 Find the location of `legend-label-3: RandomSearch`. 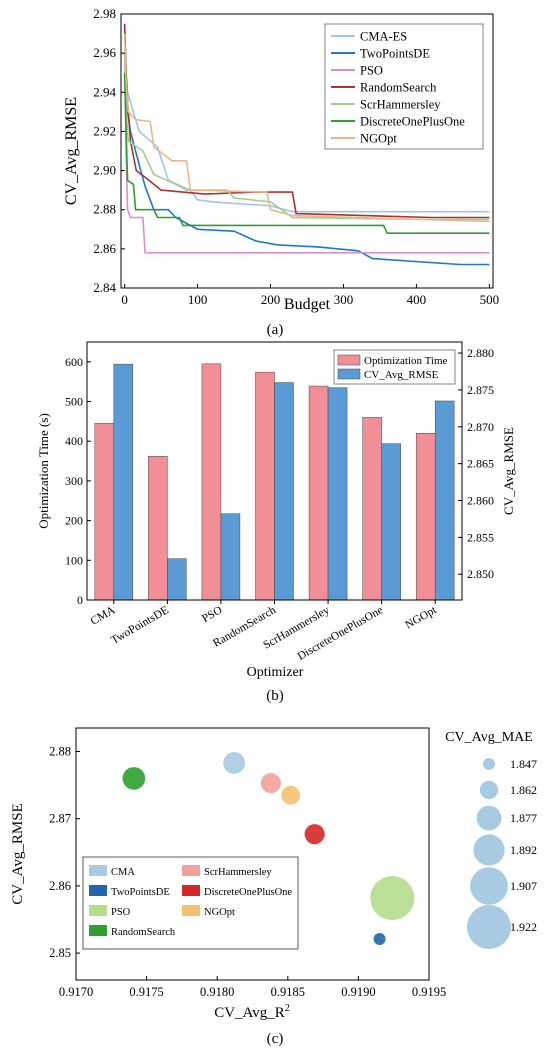

legend-label-3: RandomSearch is located at coordinates (398, 88).